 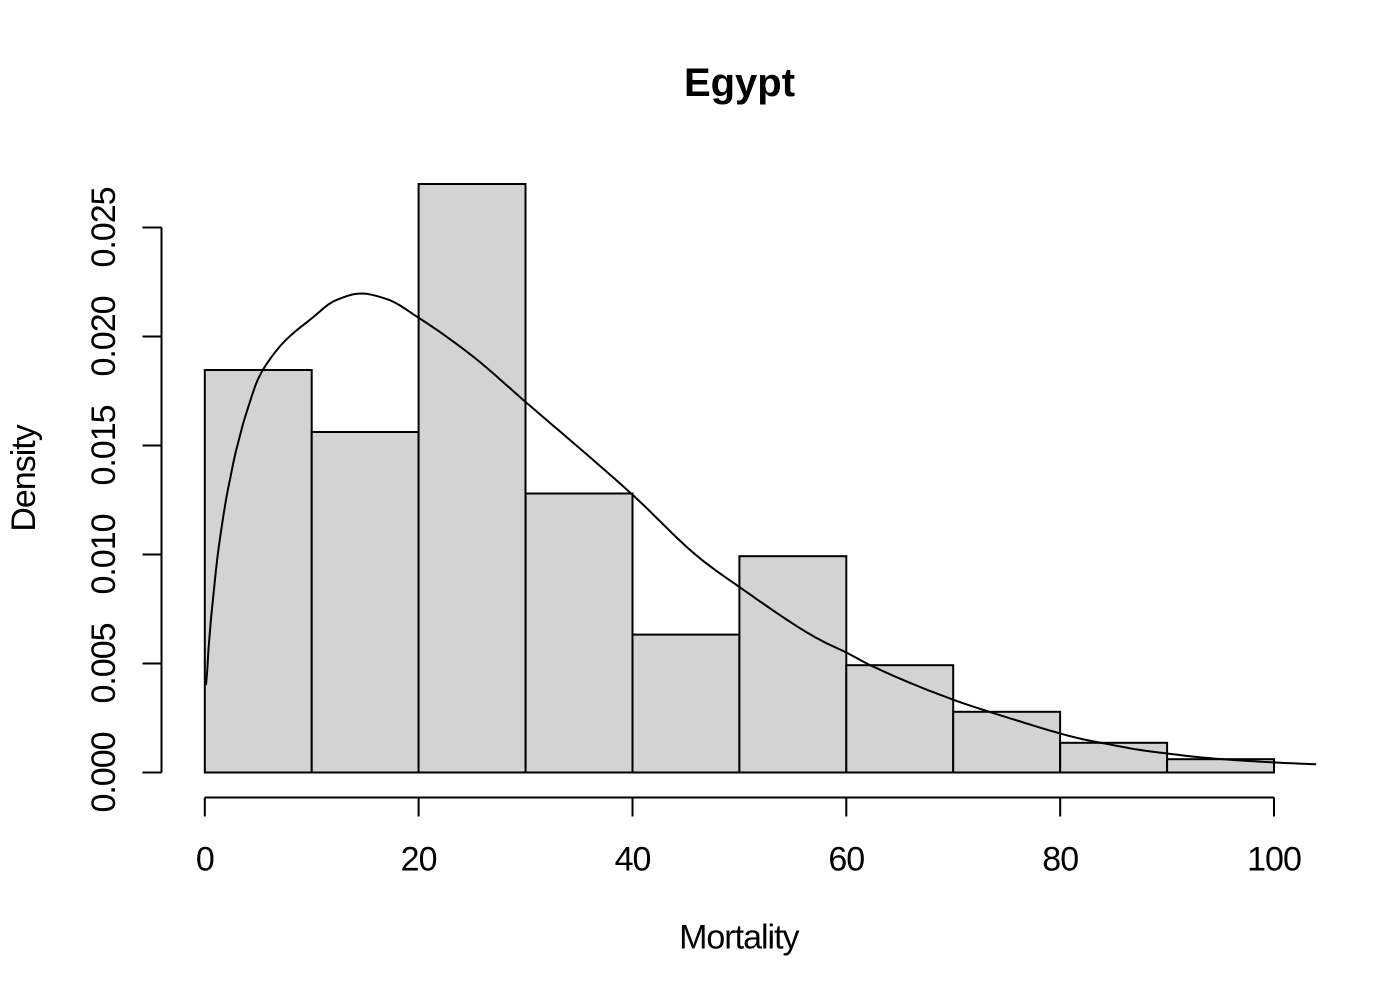 What do you see at coordinates (104, 227) in the screenshot?
I see `svg-text: 0.025` at bounding box center [104, 227].